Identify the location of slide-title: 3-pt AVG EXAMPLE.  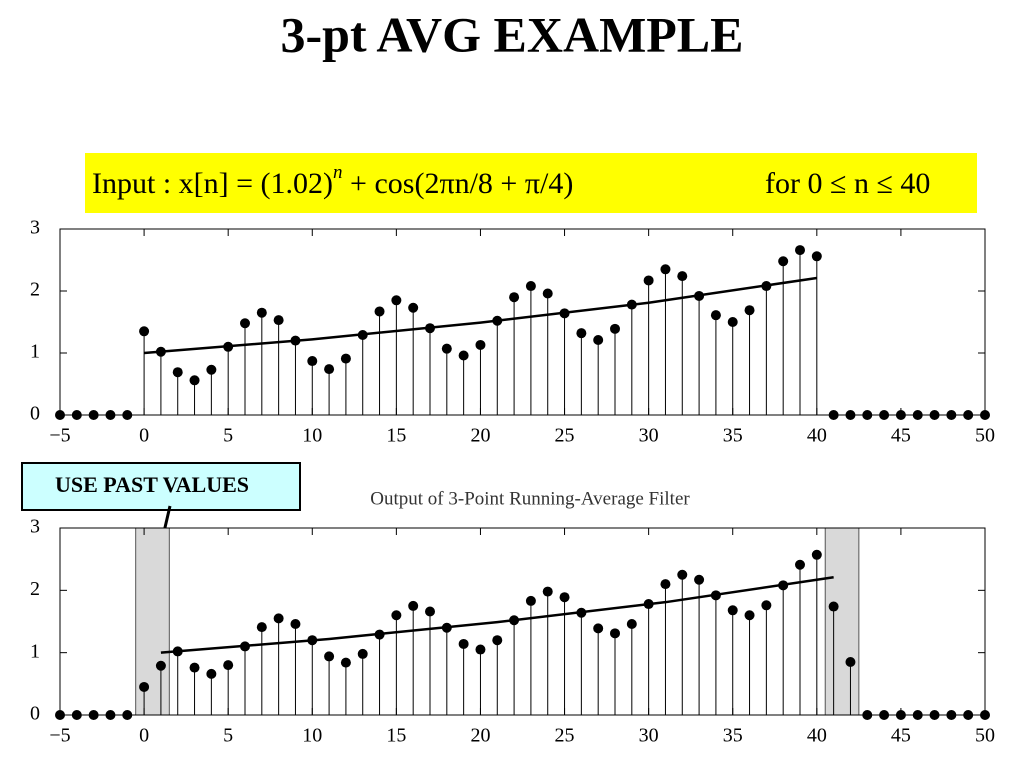
(511, 34).